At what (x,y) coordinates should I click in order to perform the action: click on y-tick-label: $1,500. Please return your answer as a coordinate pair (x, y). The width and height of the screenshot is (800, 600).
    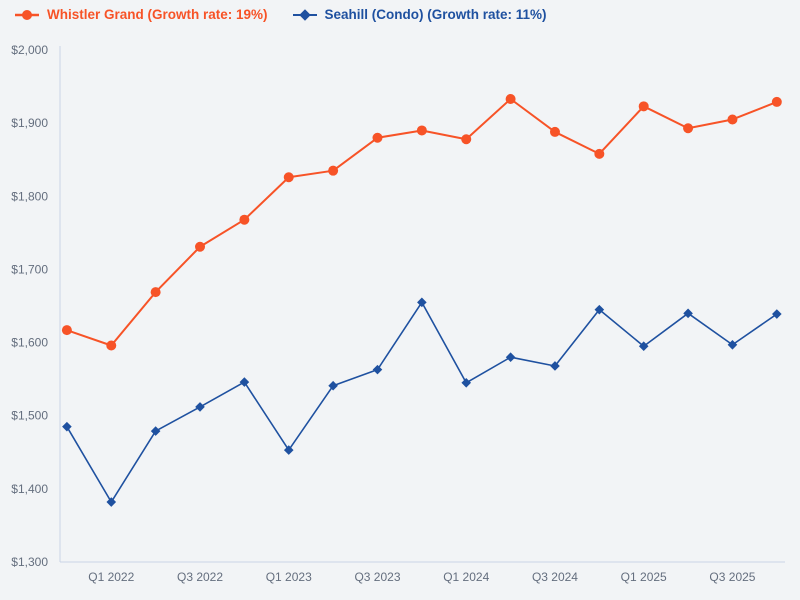
    Looking at the image, I should click on (29, 416).